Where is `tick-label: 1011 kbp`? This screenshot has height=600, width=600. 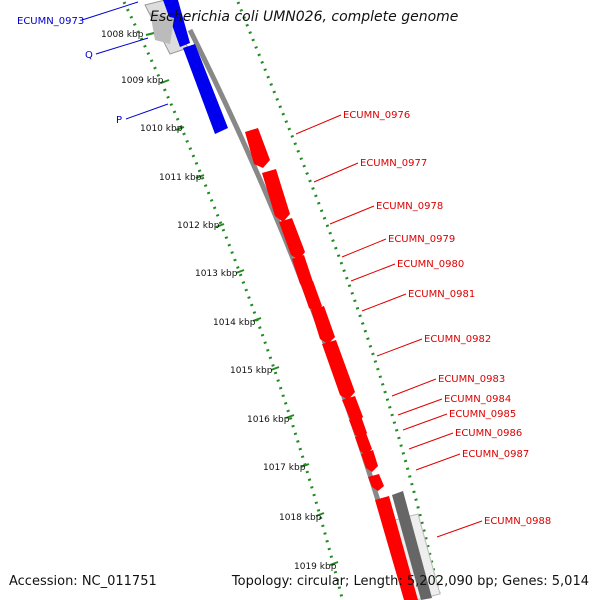 tick-label: 1011 kbp is located at coordinates (180, 178).